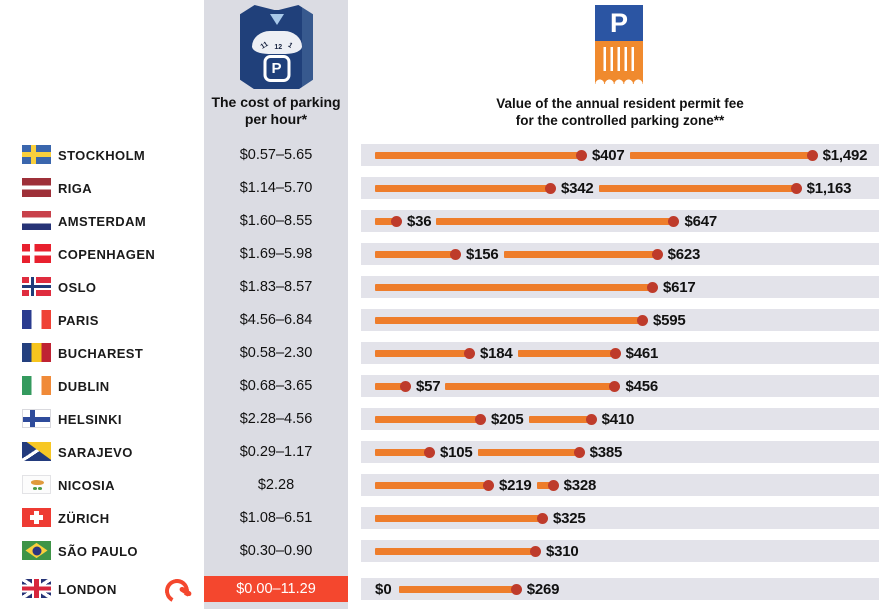  Describe the element at coordinates (620, 452) in the screenshot. I see `permit-fee-bar-track: $105 $385` at that location.